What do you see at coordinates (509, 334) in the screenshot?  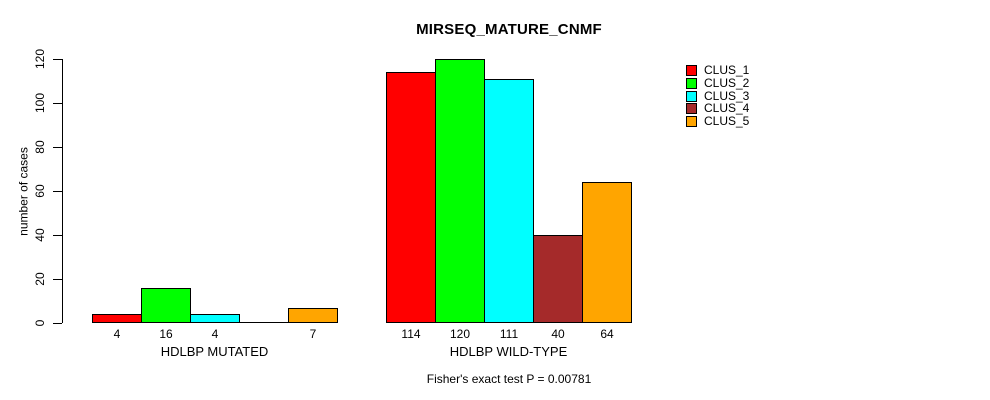 I see `bar-value-label: 111` at bounding box center [509, 334].